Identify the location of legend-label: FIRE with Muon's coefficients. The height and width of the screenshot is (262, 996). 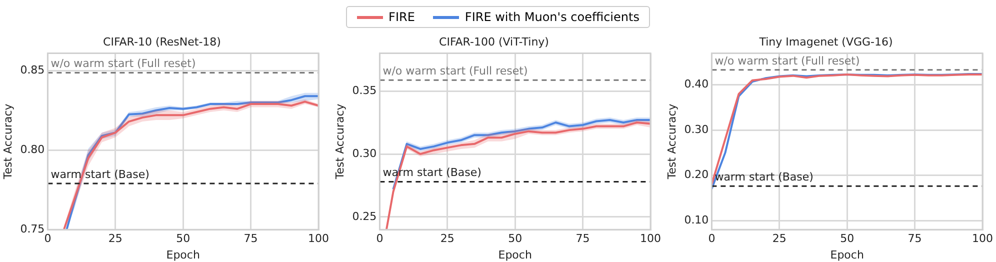
(552, 17).